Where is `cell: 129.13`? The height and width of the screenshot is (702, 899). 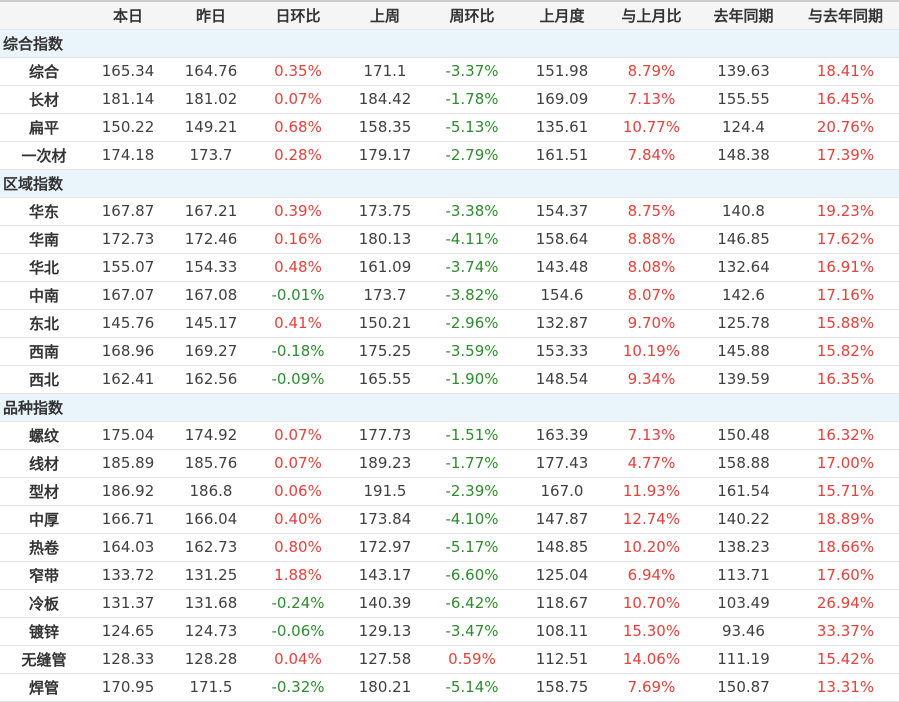
cell: 129.13 is located at coordinates (385, 631).